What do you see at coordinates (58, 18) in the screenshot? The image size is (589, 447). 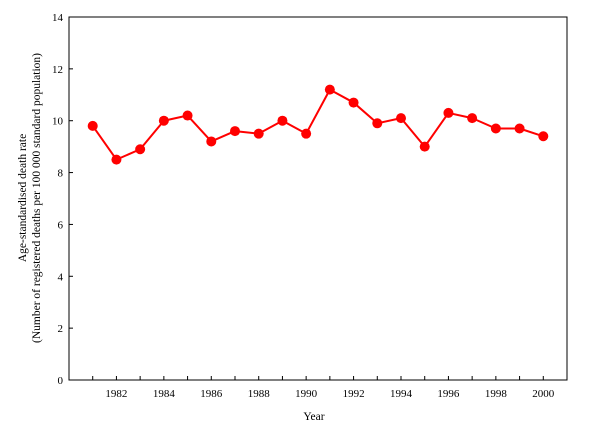 I see `y-tick-label: 14` at bounding box center [58, 18].